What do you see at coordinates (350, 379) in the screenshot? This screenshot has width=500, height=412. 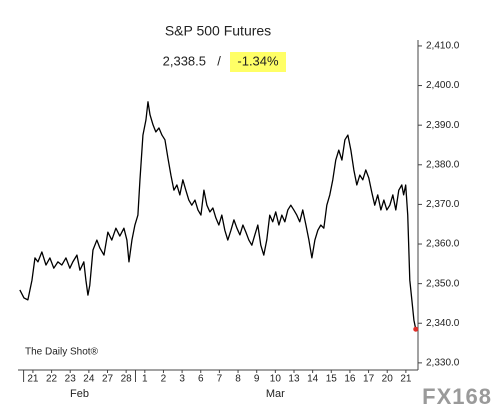 I see `x-tick-label: 16` at bounding box center [350, 379].